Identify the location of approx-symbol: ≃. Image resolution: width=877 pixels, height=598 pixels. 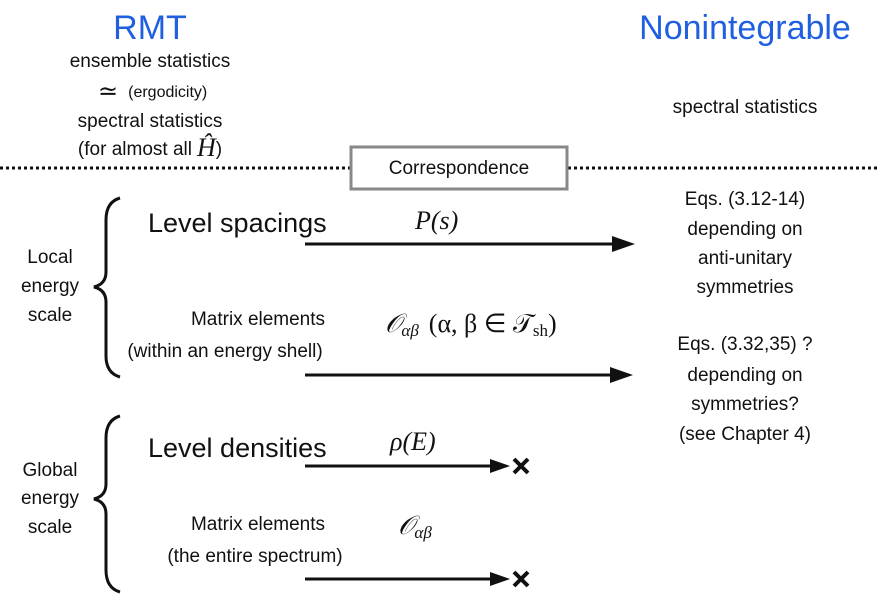
(108, 91).